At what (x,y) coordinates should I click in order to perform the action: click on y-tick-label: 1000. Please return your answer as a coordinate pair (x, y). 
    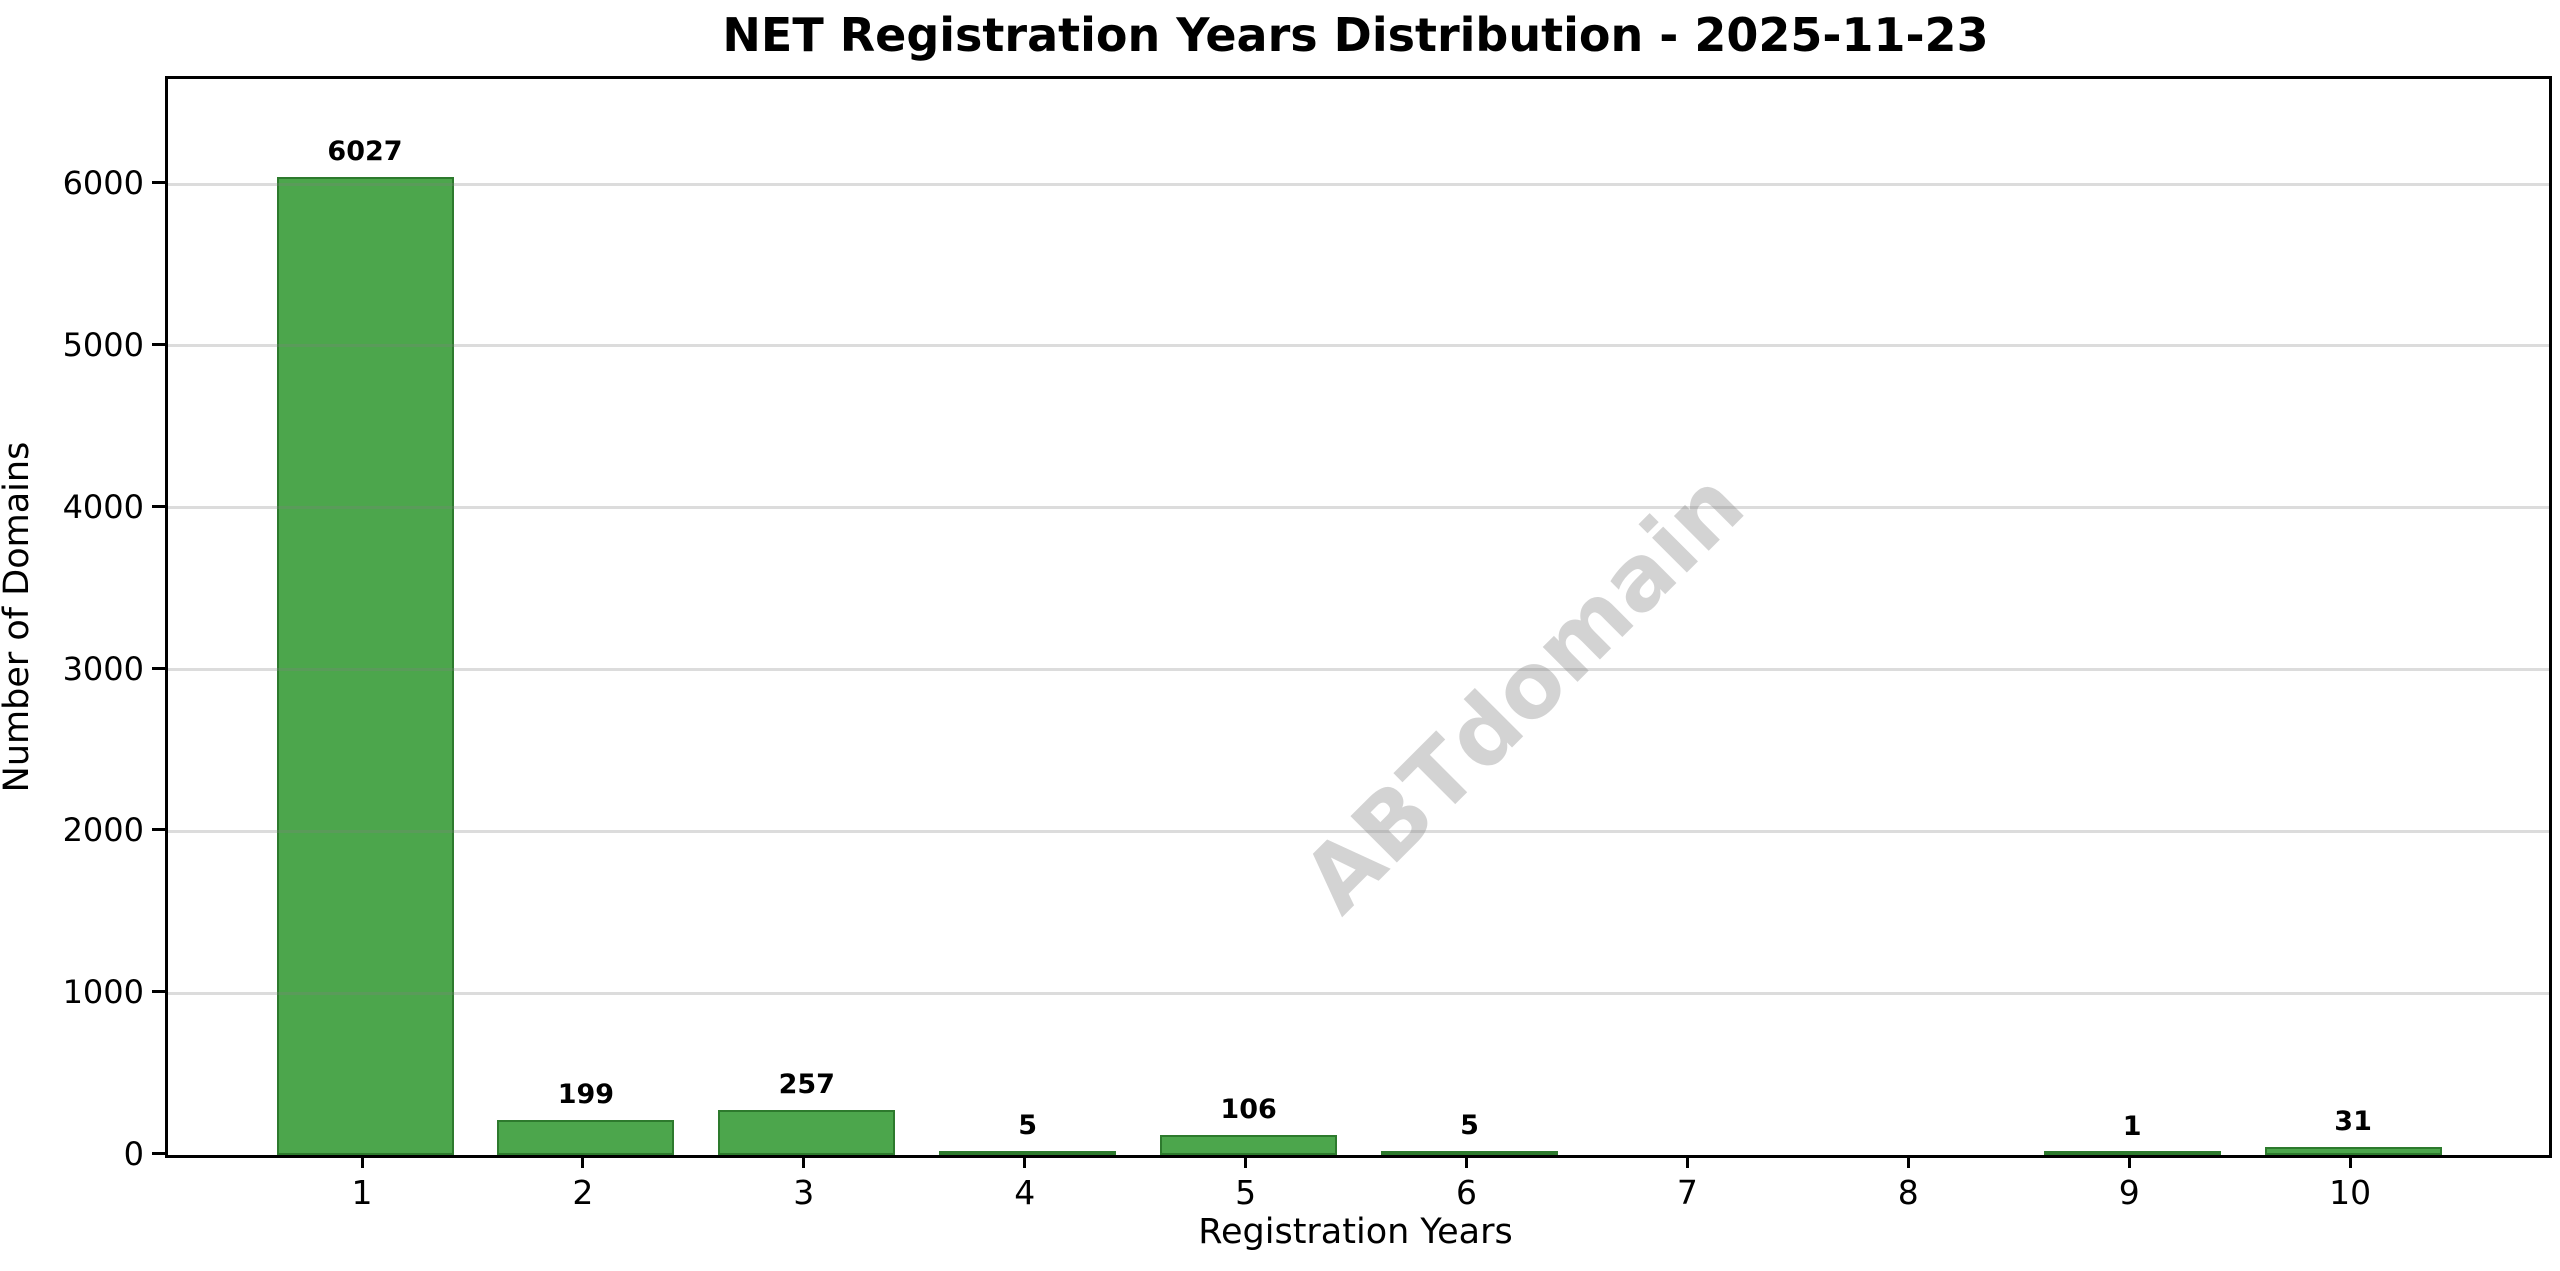
    Looking at the image, I should click on (103, 992).